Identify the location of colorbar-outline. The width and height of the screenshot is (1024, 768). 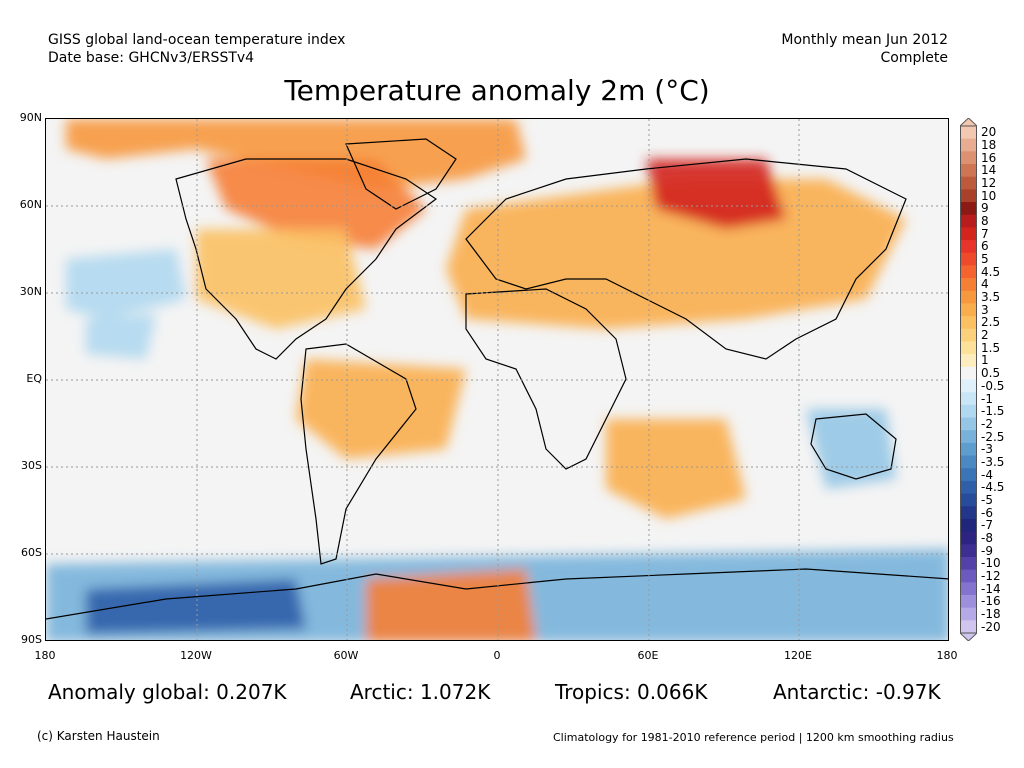
(968, 379).